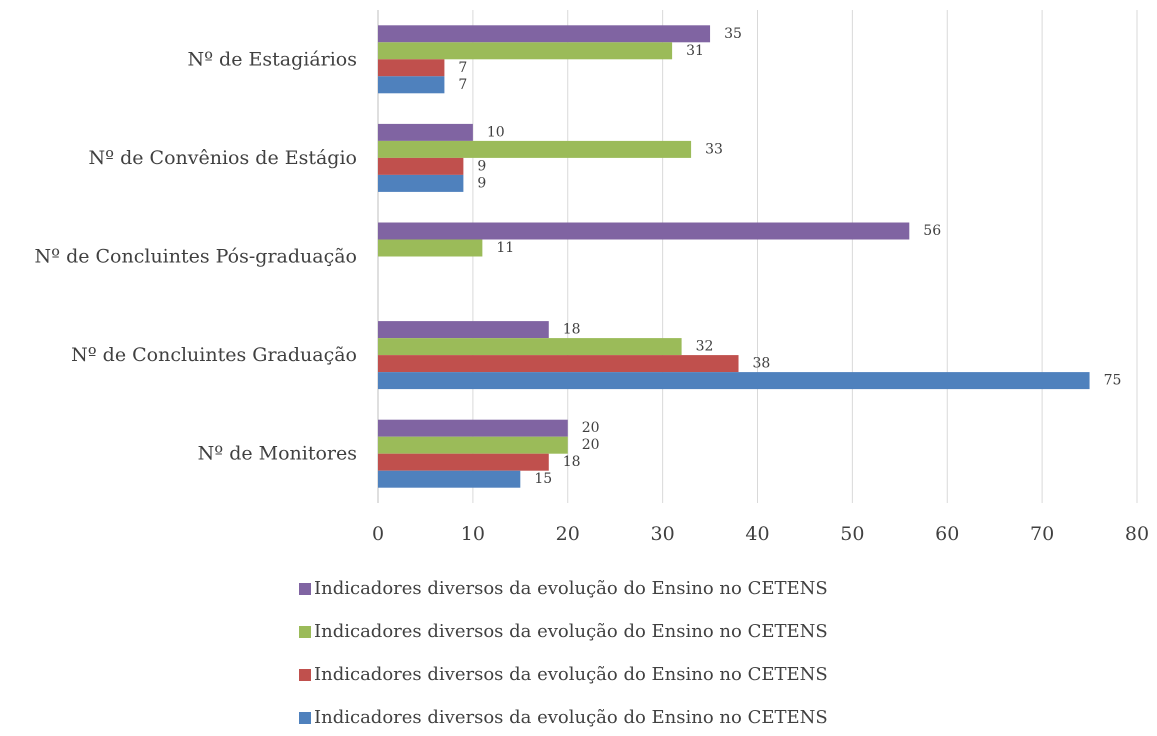 This screenshot has width=1157, height=736. I want to click on y-tick-label: Nº de Concluintes Pós-graduação, so click(195, 257).